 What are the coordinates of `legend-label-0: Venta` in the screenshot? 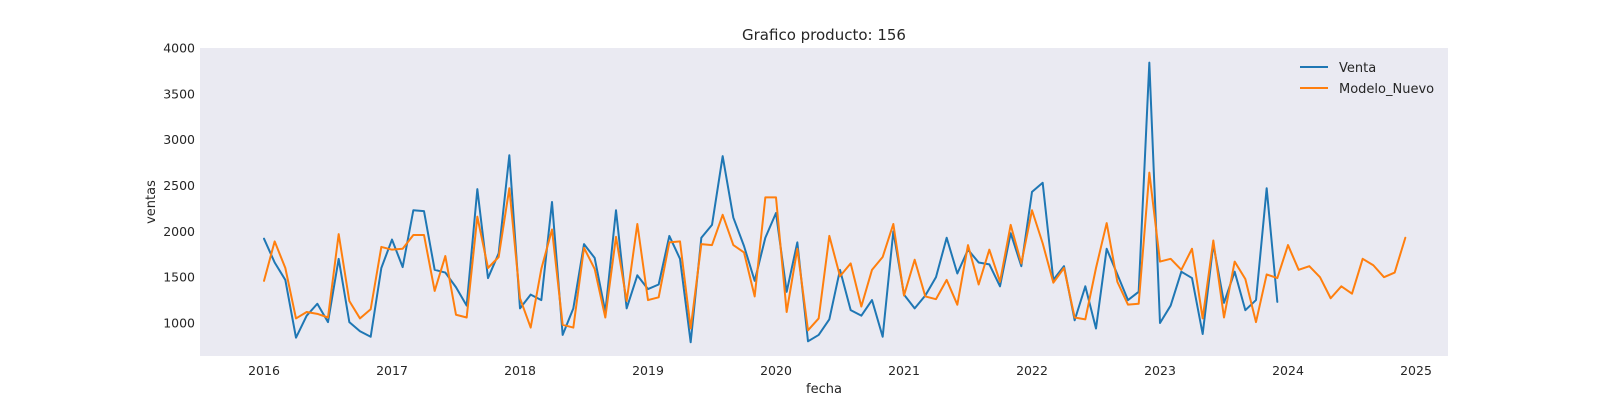 It's located at (1357, 68).